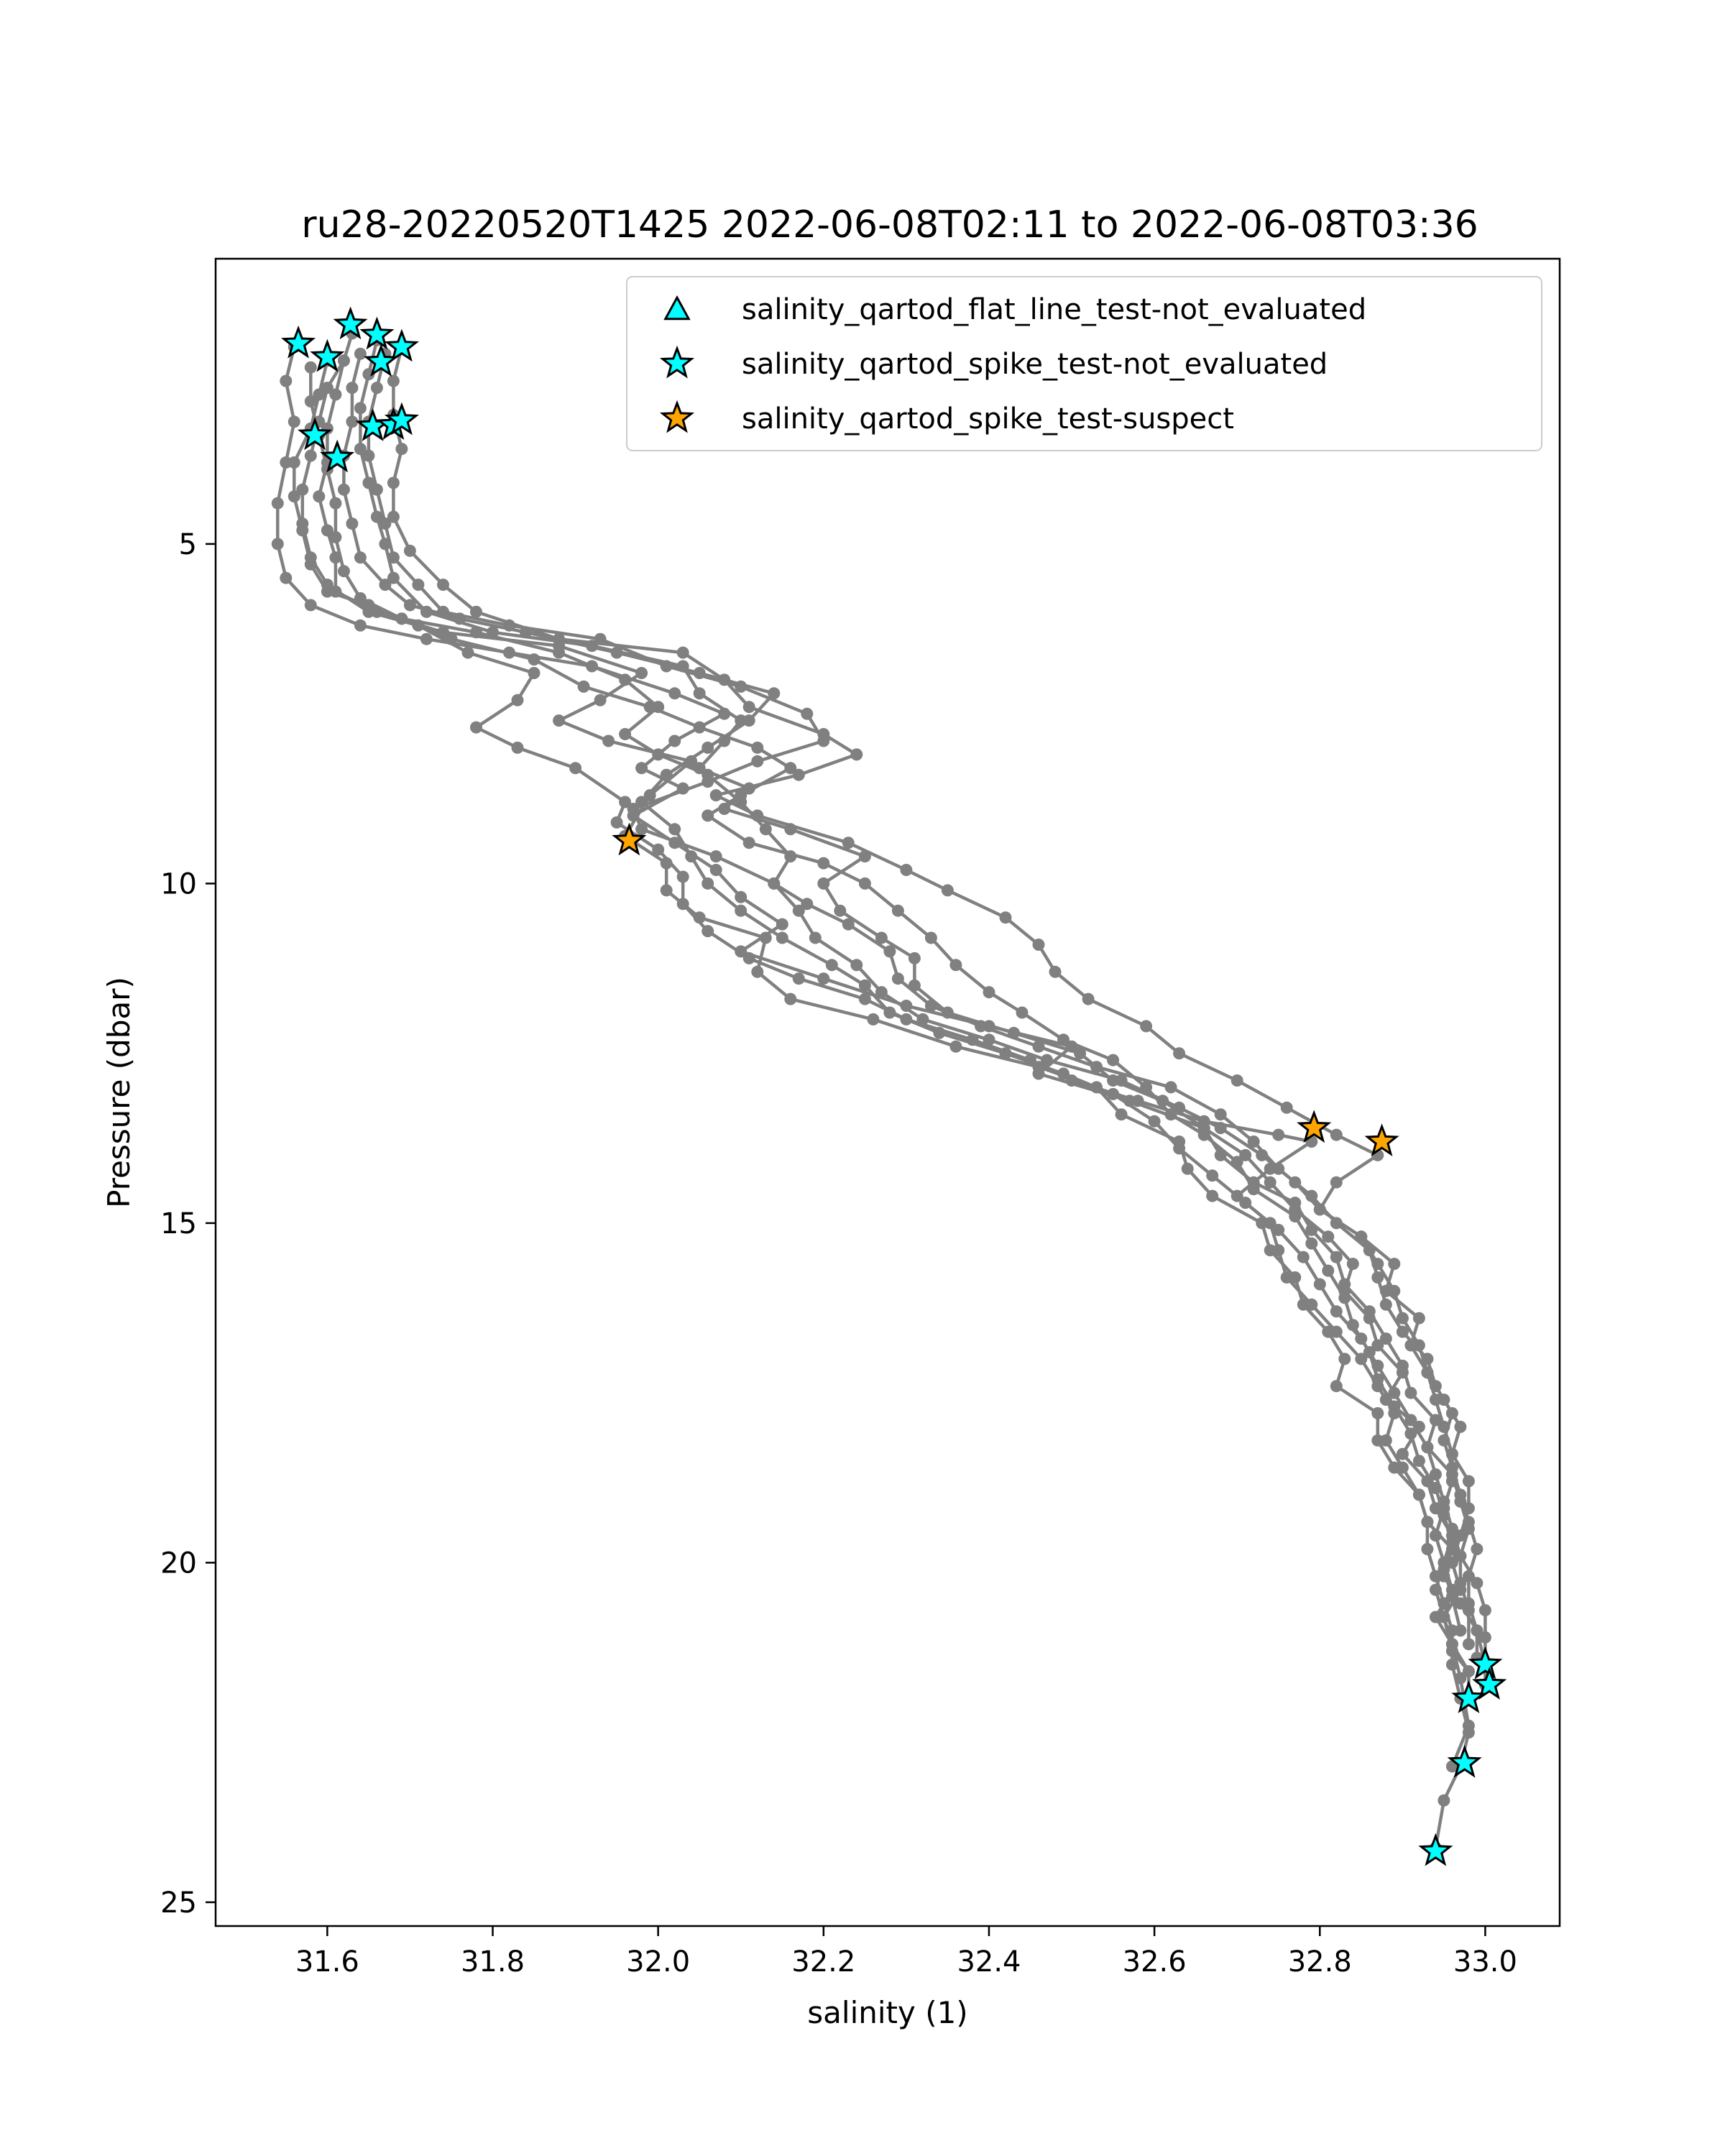 The height and width of the screenshot is (2156, 1725). What do you see at coordinates (1155, 1961) in the screenshot?
I see `x-tick-label: 32.6` at bounding box center [1155, 1961].